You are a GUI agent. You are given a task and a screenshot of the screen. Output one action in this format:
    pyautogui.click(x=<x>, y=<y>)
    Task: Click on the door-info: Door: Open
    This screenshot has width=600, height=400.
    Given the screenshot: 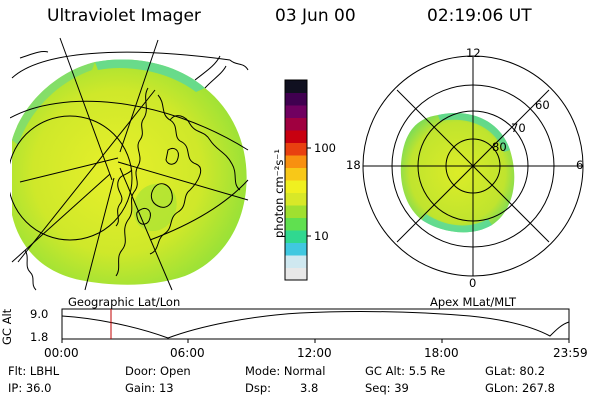 What is the action you would take?
    pyautogui.click(x=158, y=371)
    